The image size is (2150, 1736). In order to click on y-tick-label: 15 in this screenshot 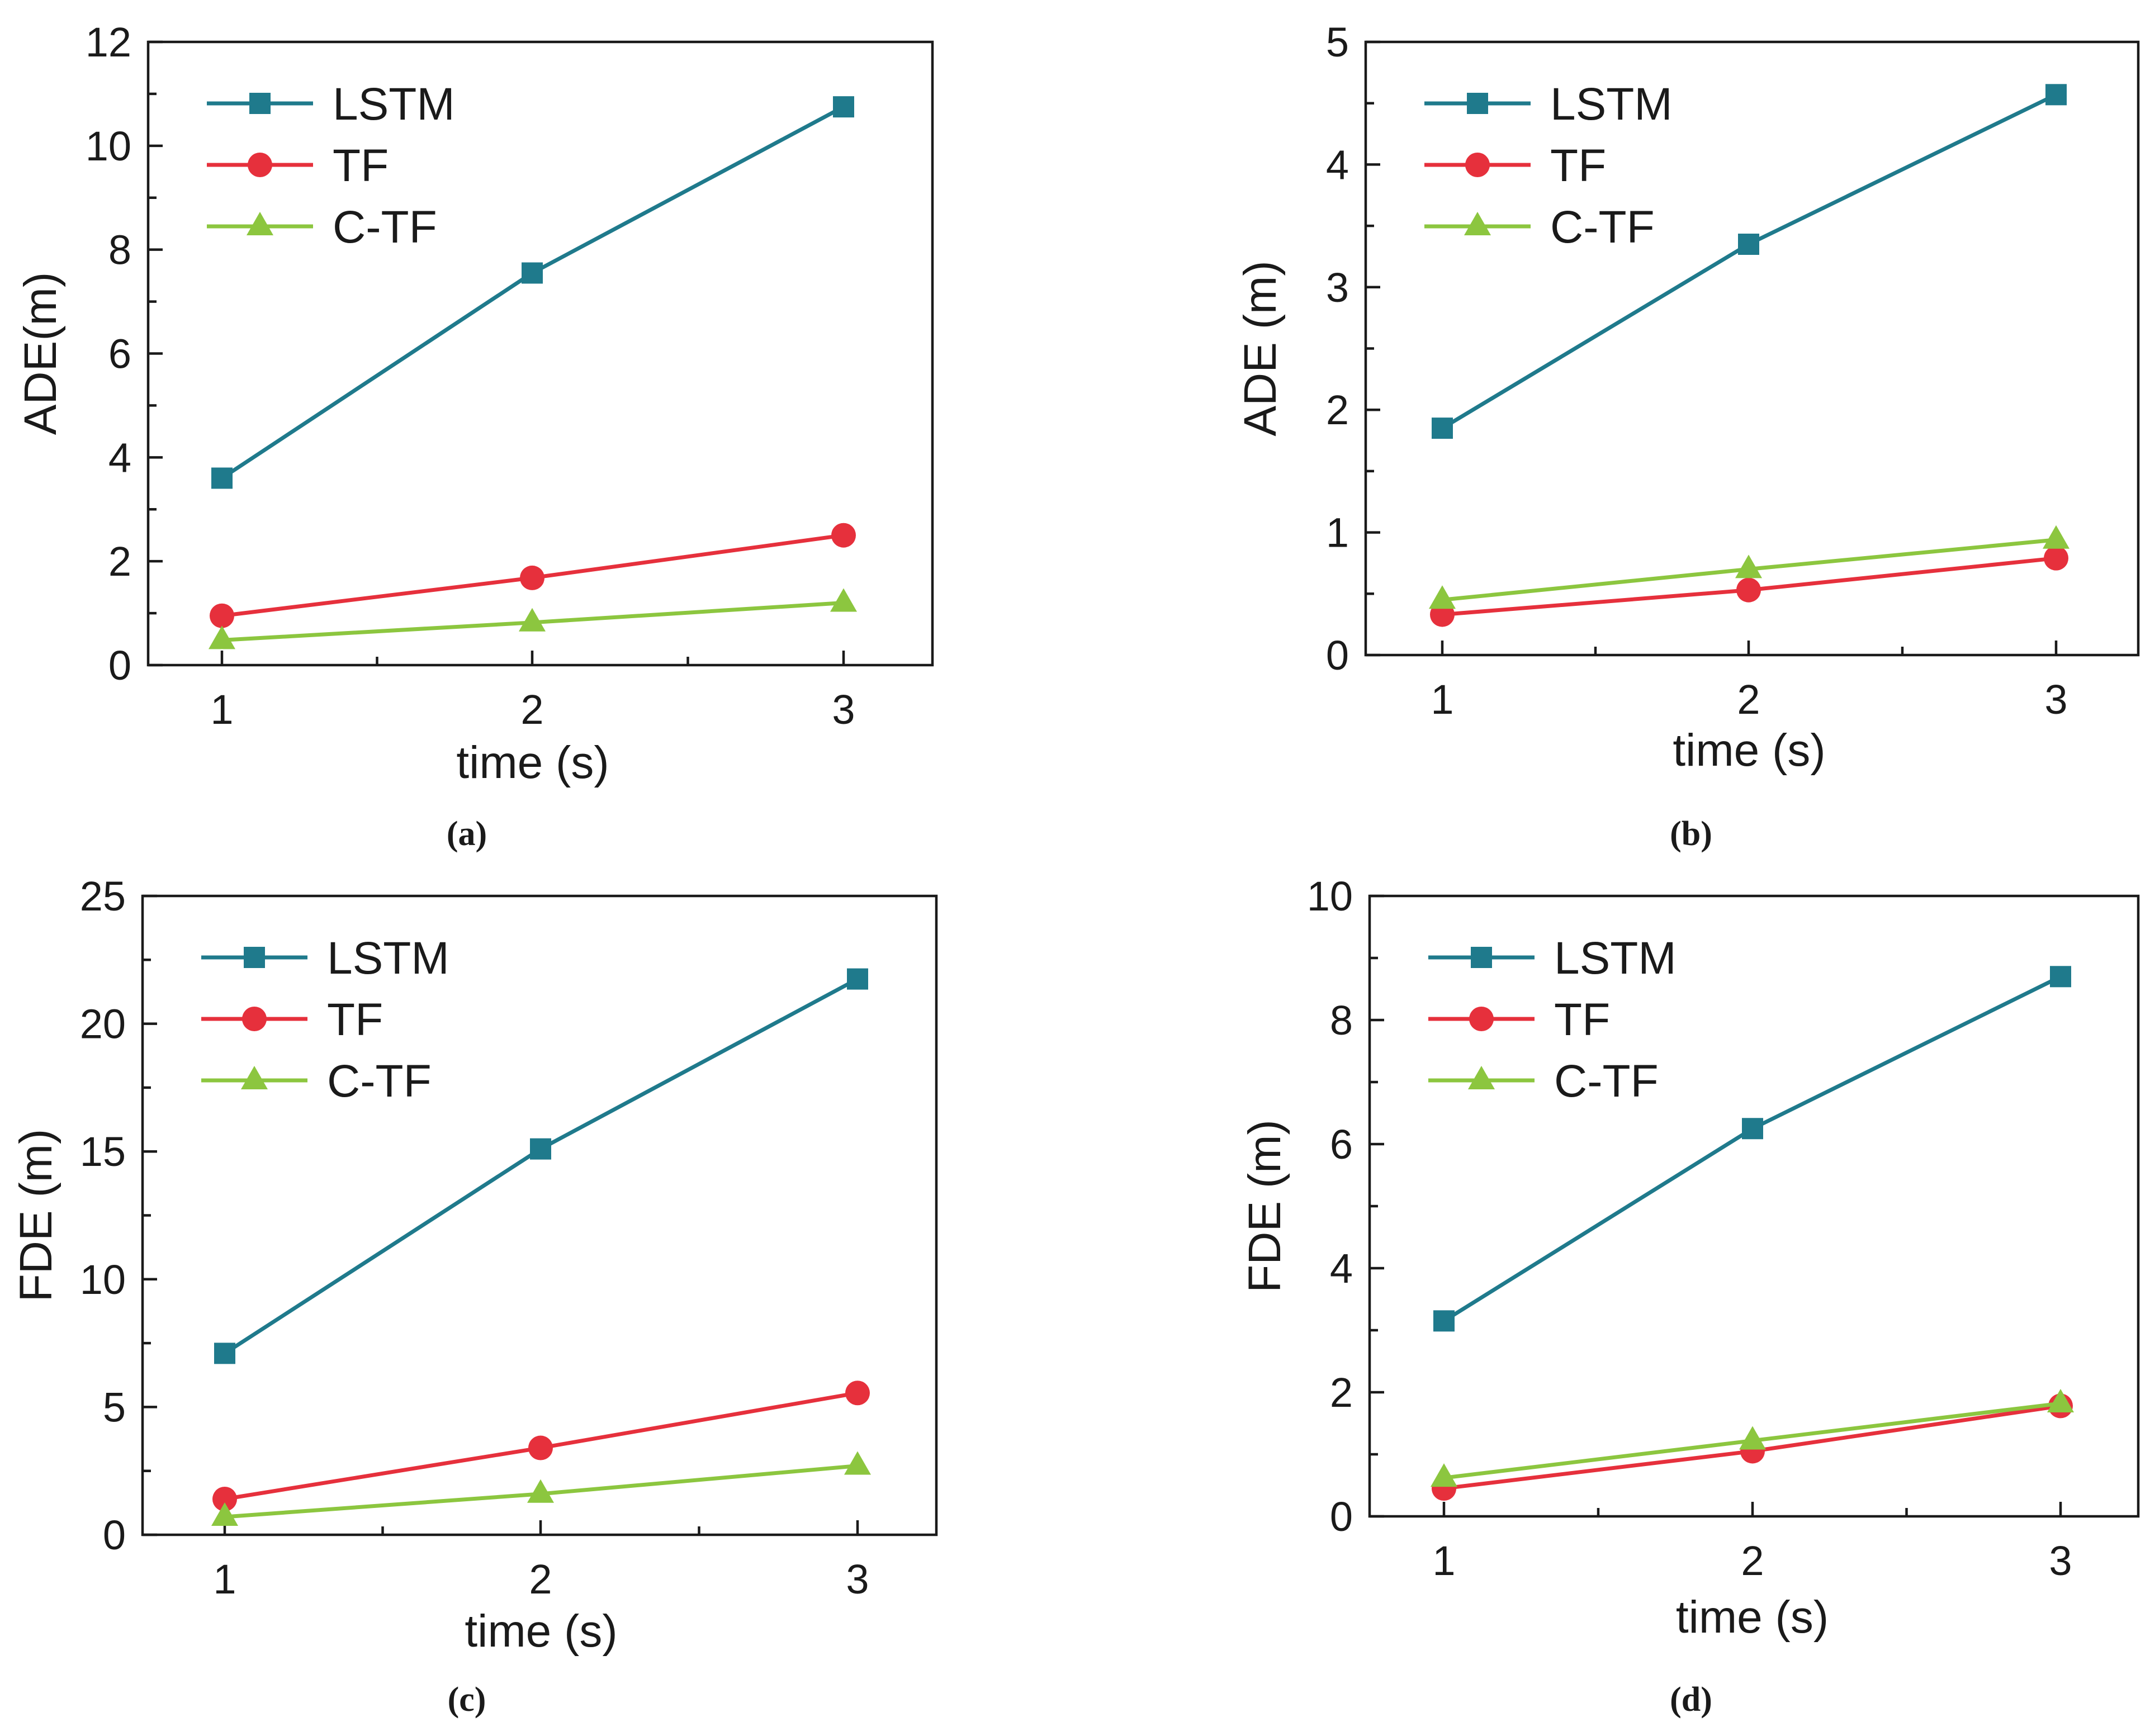, I will do `click(103, 1152)`.